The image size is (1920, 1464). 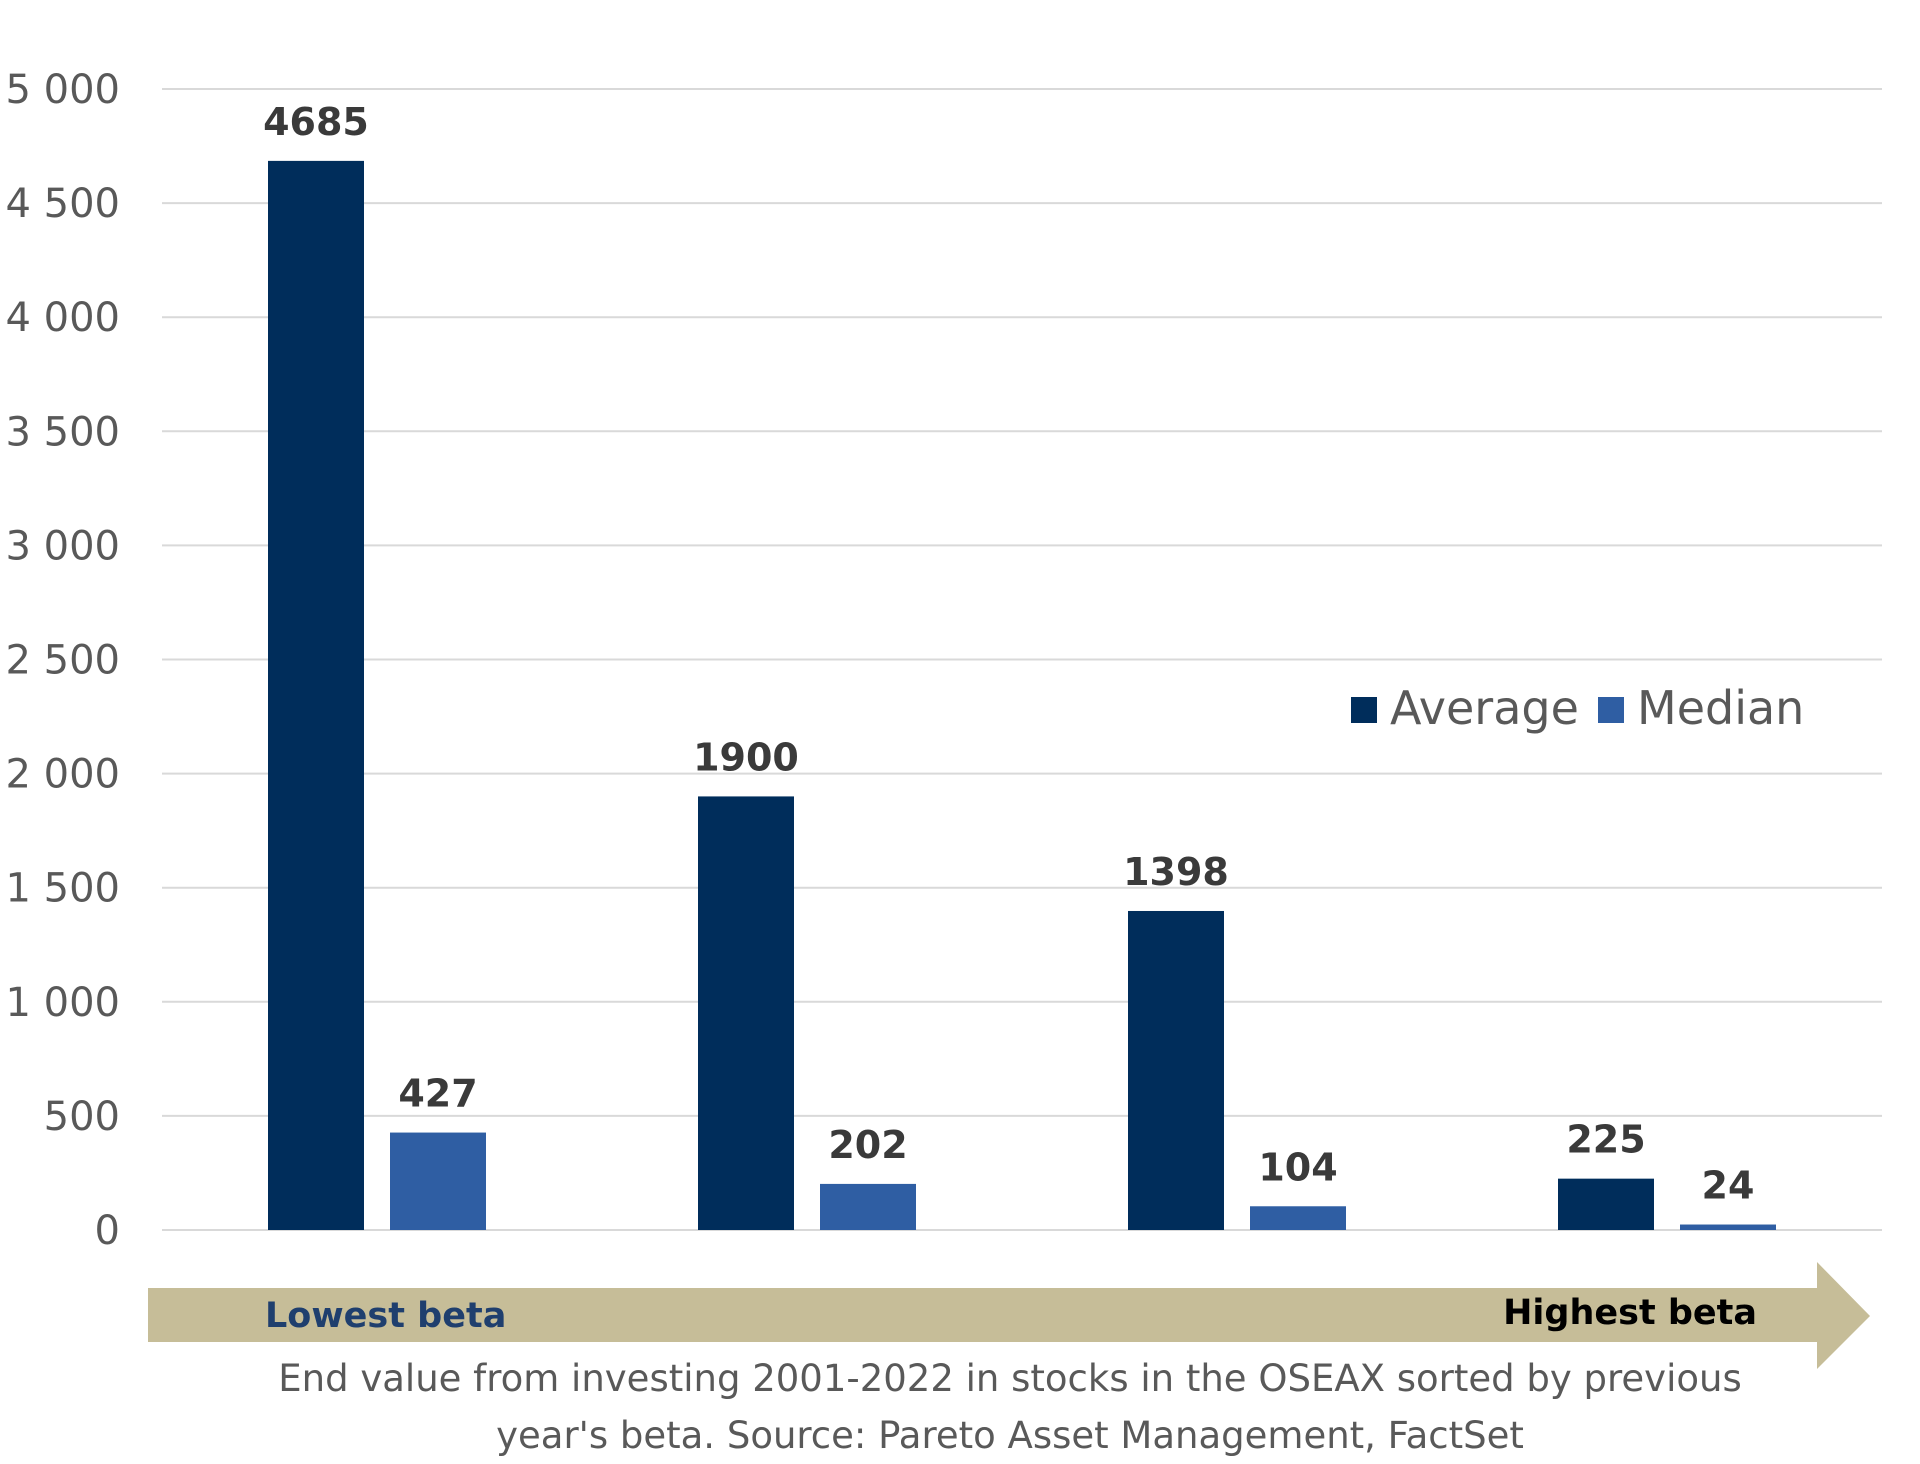 I want to click on data-label: 202, so click(x=867, y=1145).